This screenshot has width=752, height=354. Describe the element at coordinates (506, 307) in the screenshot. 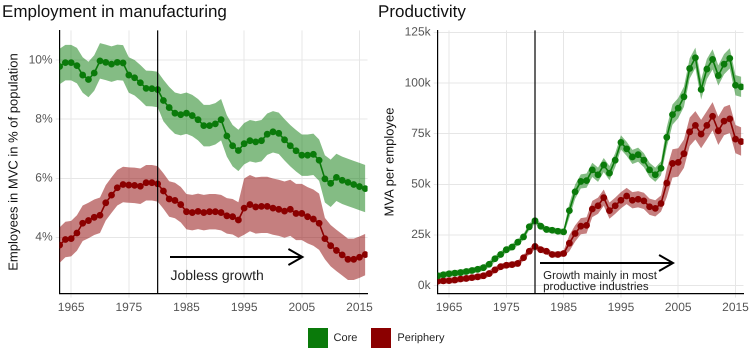

I see `x-tick-label: 1975` at that location.